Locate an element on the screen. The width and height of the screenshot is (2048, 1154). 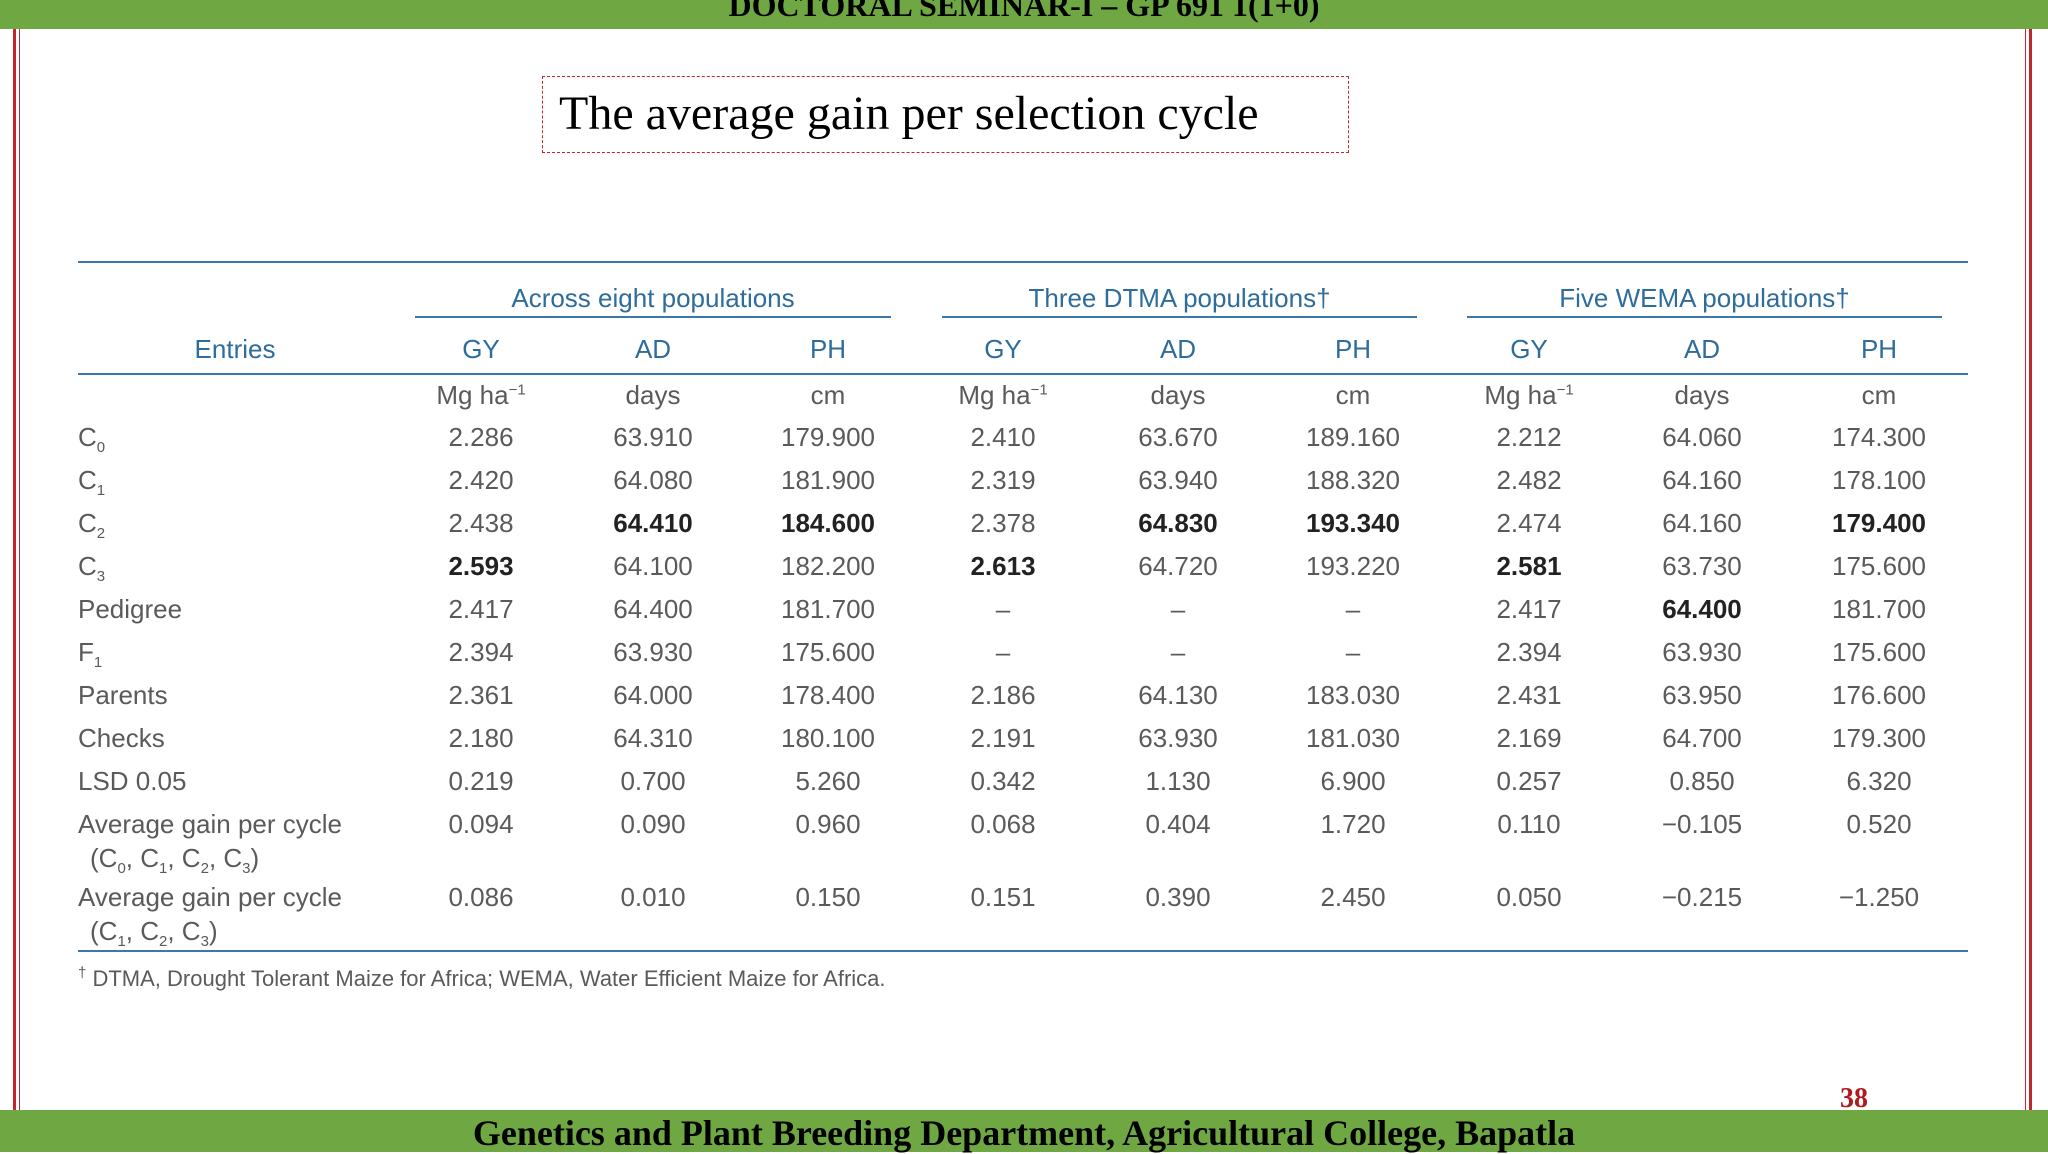
cell: 2.613 is located at coordinates (1003, 566).